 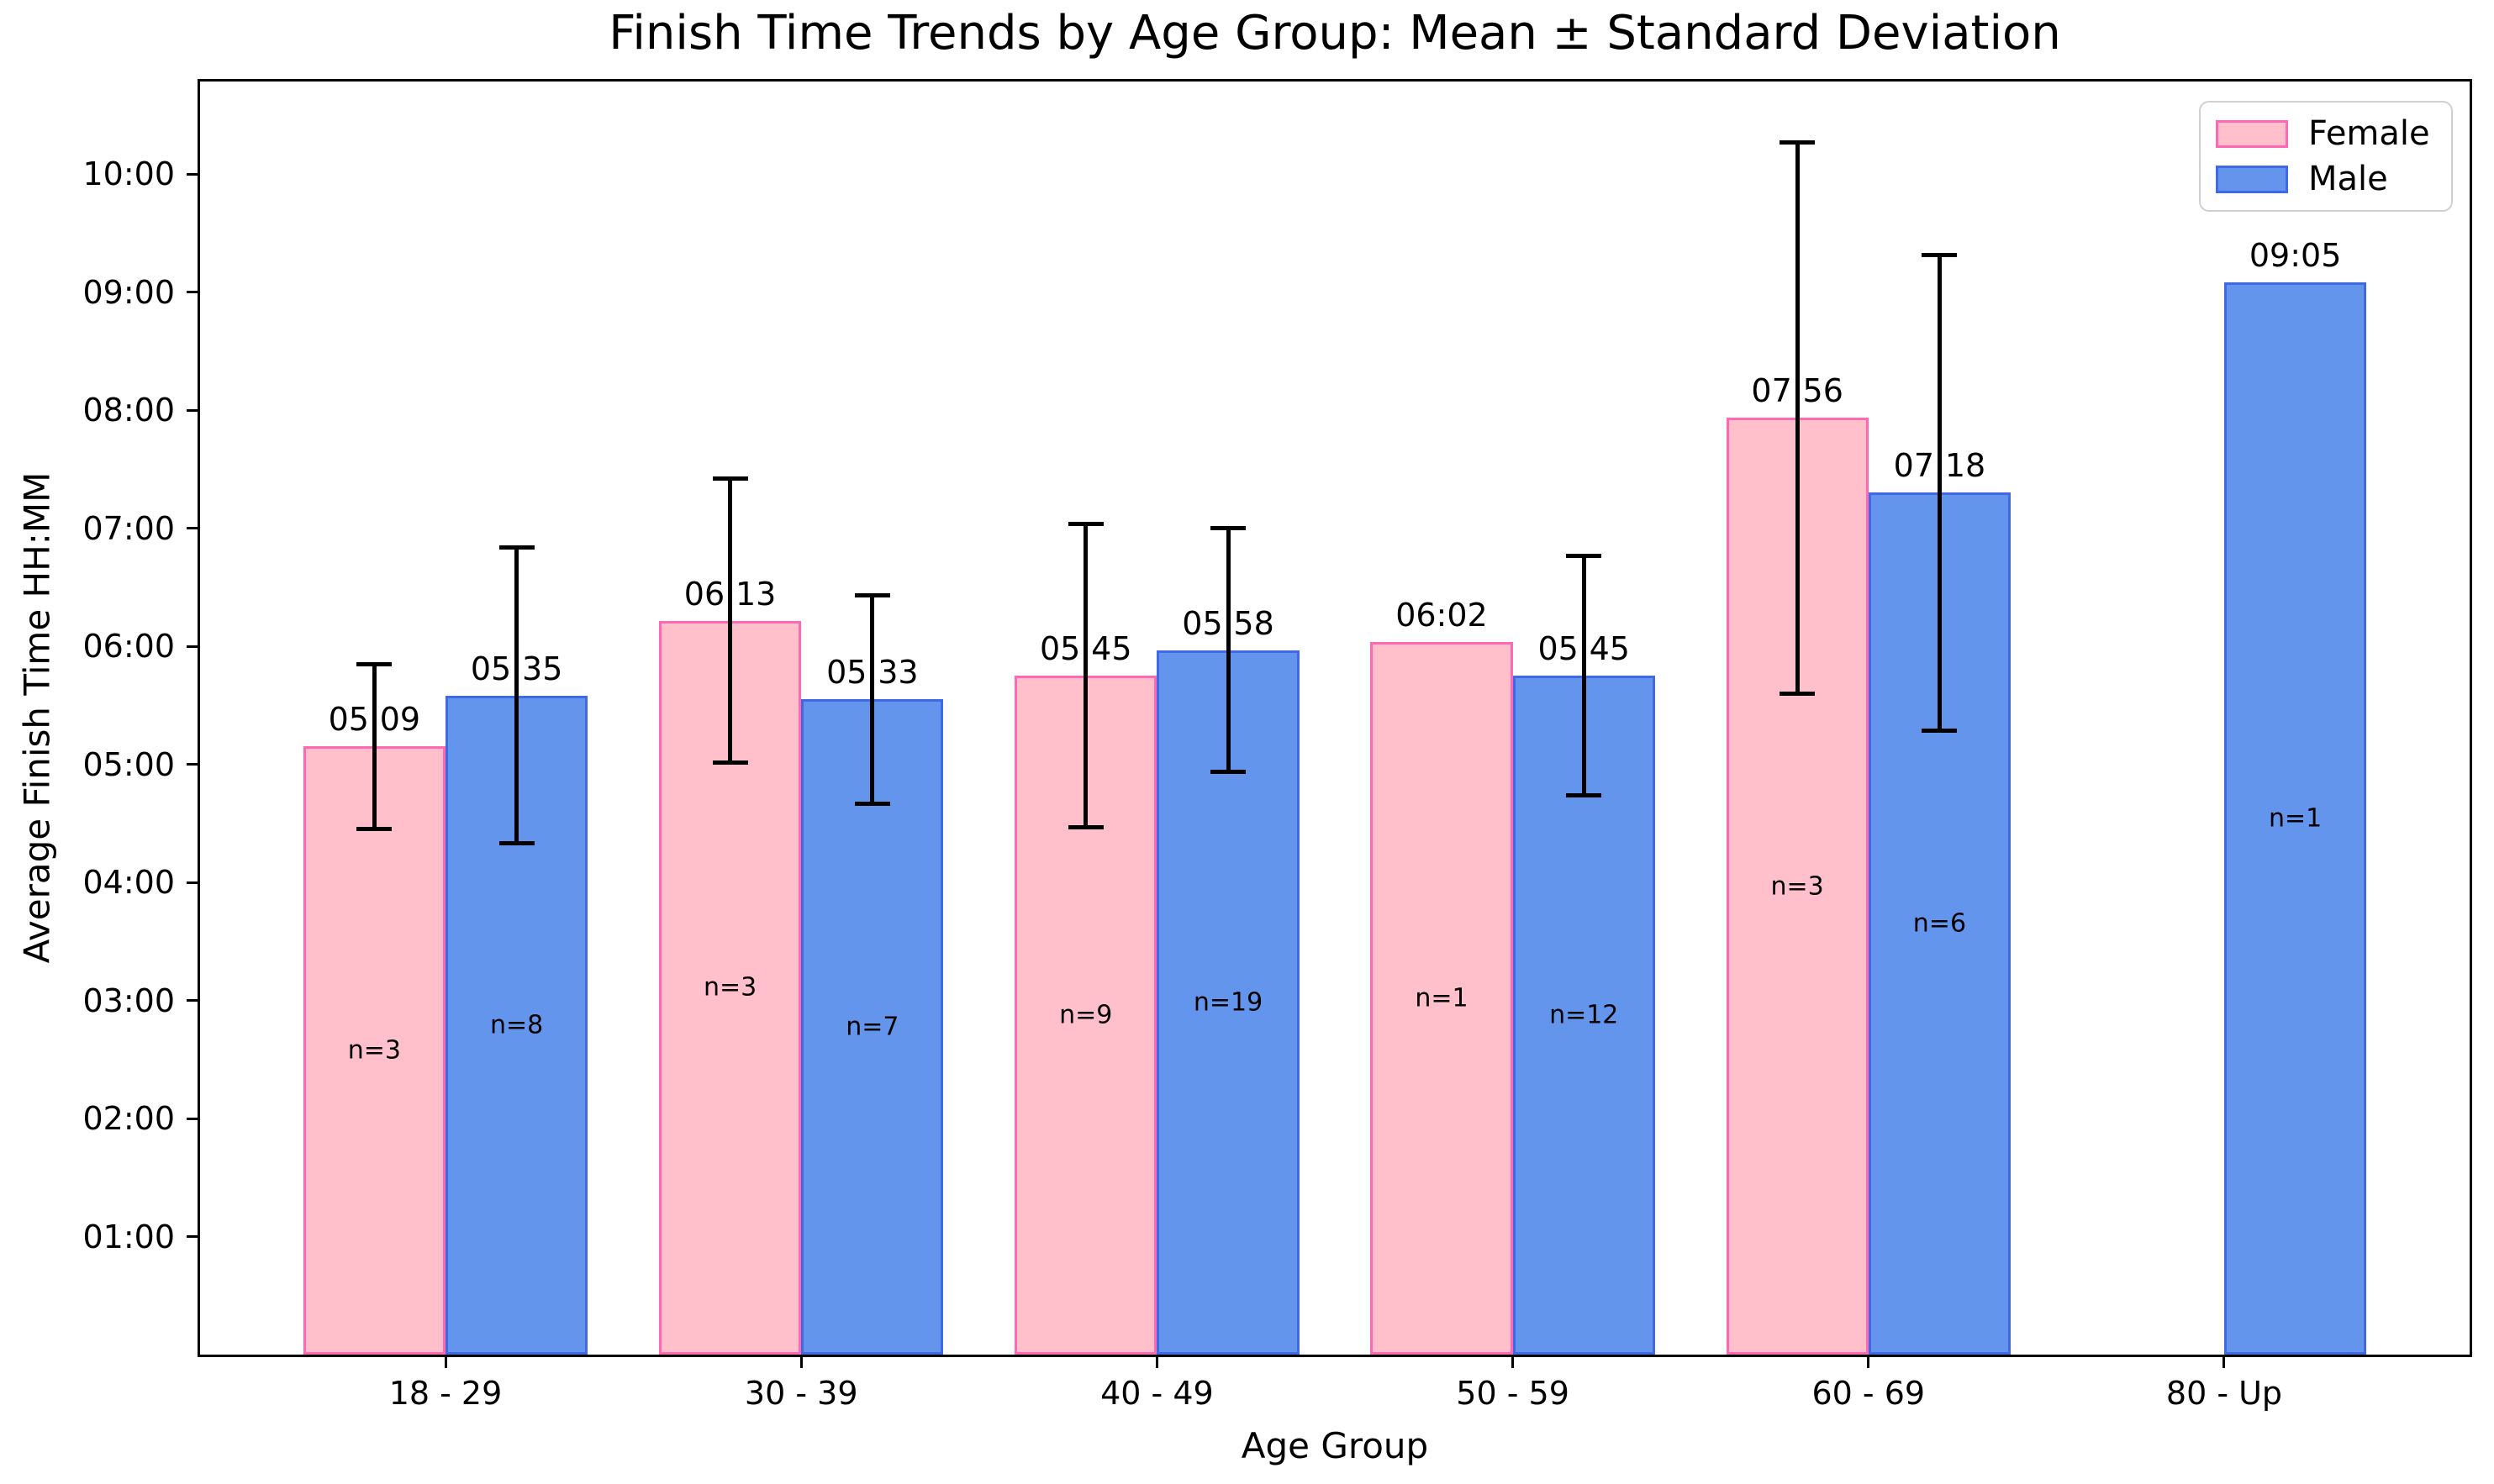 I want to click on bar-n-label: n=7, so click(x=872, y=1027).